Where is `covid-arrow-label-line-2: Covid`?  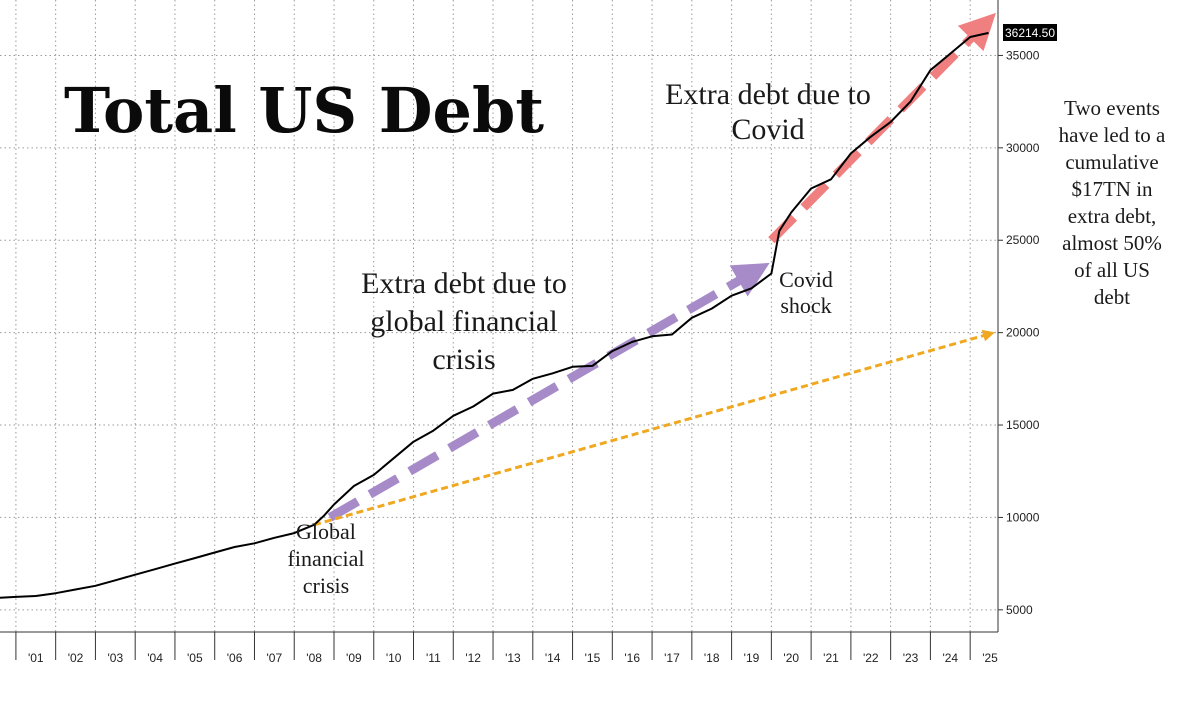
covid-arrow-label-line-2: Covid is located at coordinates (767, 129).